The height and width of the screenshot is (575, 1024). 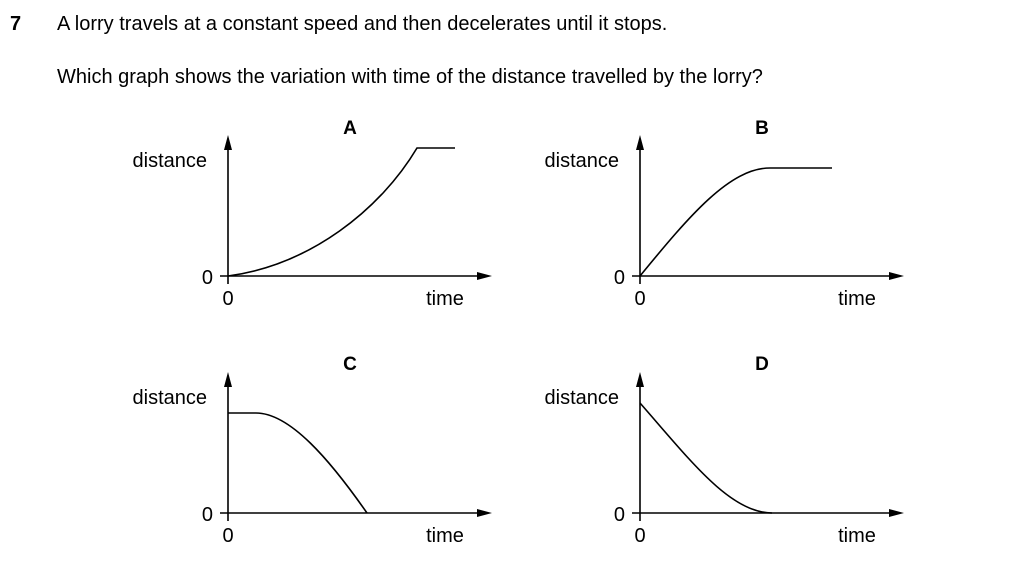 I want to click on graph-b-x-label: time, so click(x=857, y=299).